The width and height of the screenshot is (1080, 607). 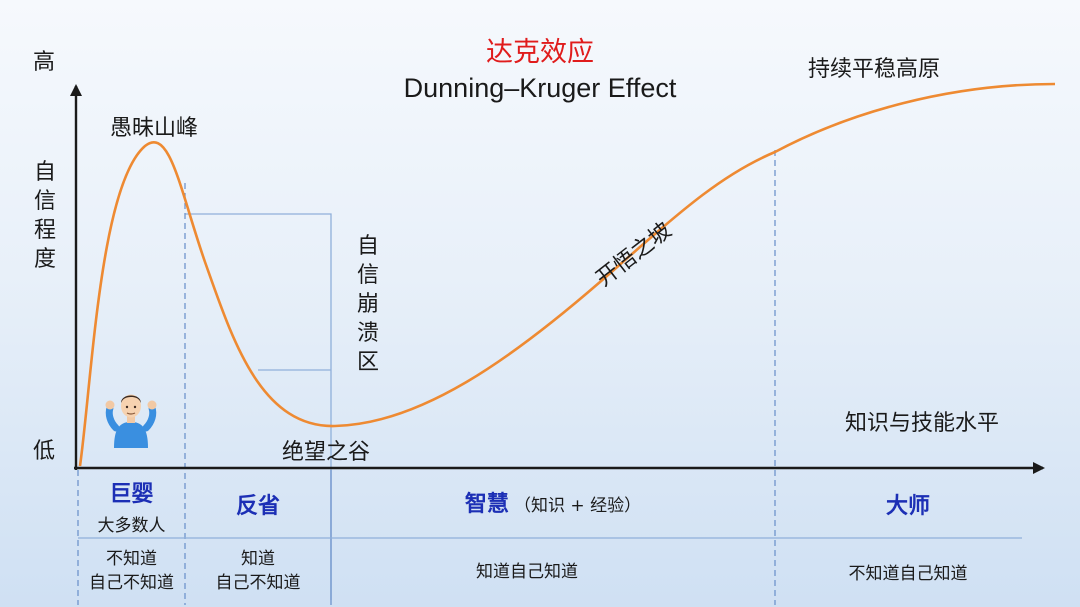 What do you see at coordinates (44, 216) in the screenshot?
I see `y-axis-title: 自信程度` at bounding box center [44, 216].